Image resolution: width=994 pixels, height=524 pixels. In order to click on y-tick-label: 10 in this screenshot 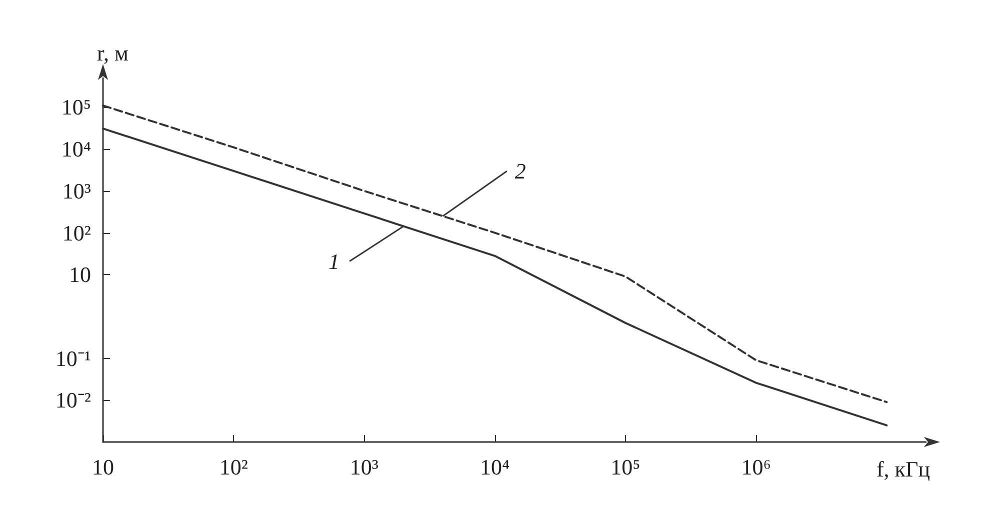, I will do `click(80, 275)`.